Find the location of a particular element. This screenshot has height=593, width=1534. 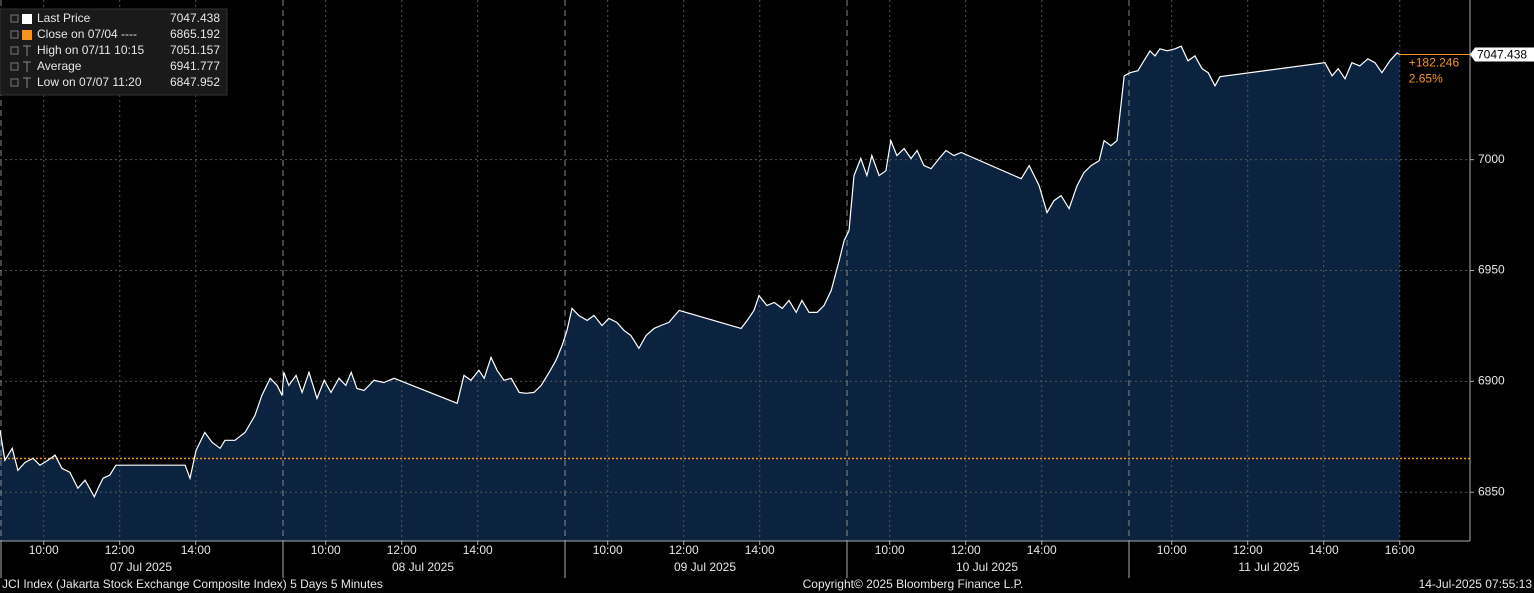

change-pct-label: 2.65% is located at coordinates (1426, 79).